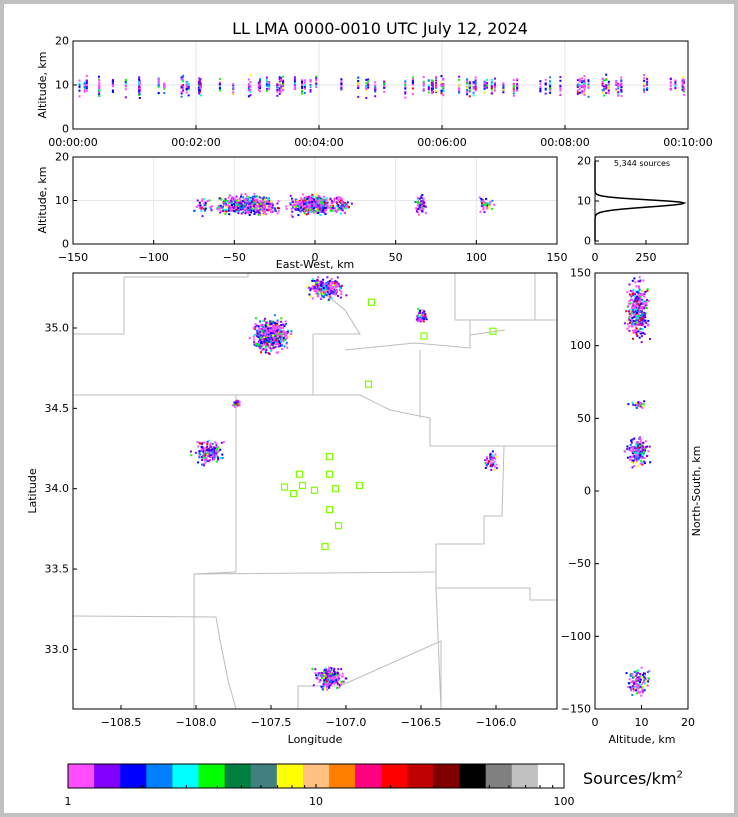  I want to click on x-tick-label: 20, so click(688, 722).